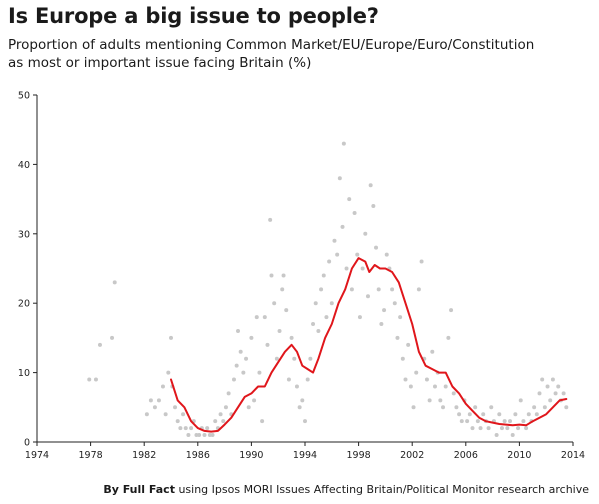  What do you see at coordinates (359, 455) in the screenshot?
I see `x-tick-label: 1998` at bounding box center [359, 455].